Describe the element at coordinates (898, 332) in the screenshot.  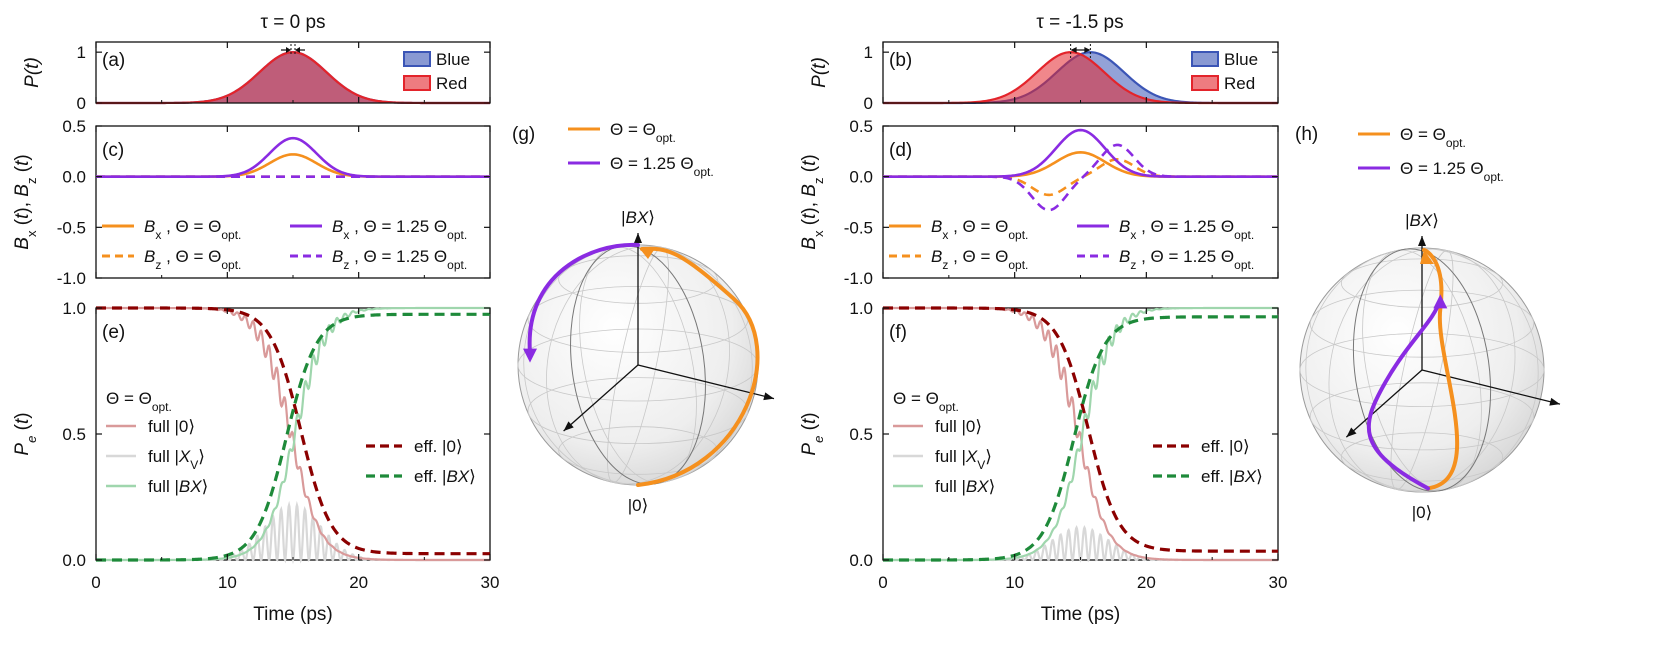
I see `panel-label: (f)` at that location.